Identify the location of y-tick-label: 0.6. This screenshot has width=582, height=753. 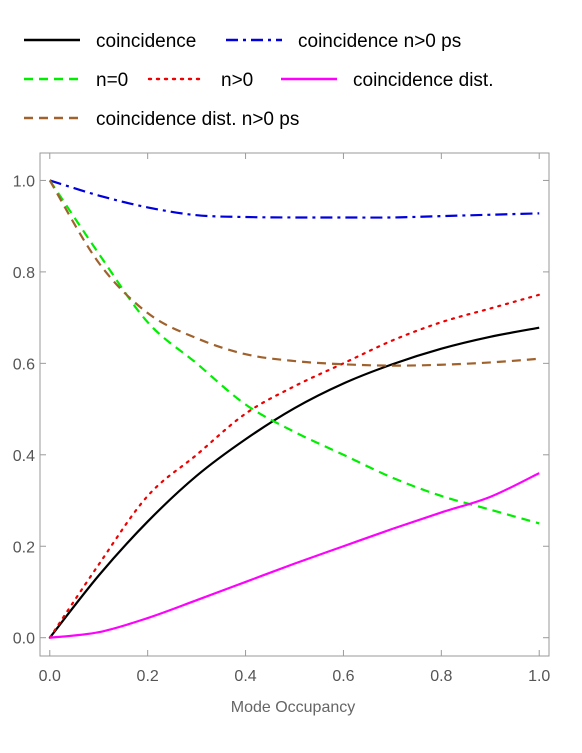
(24, 364).